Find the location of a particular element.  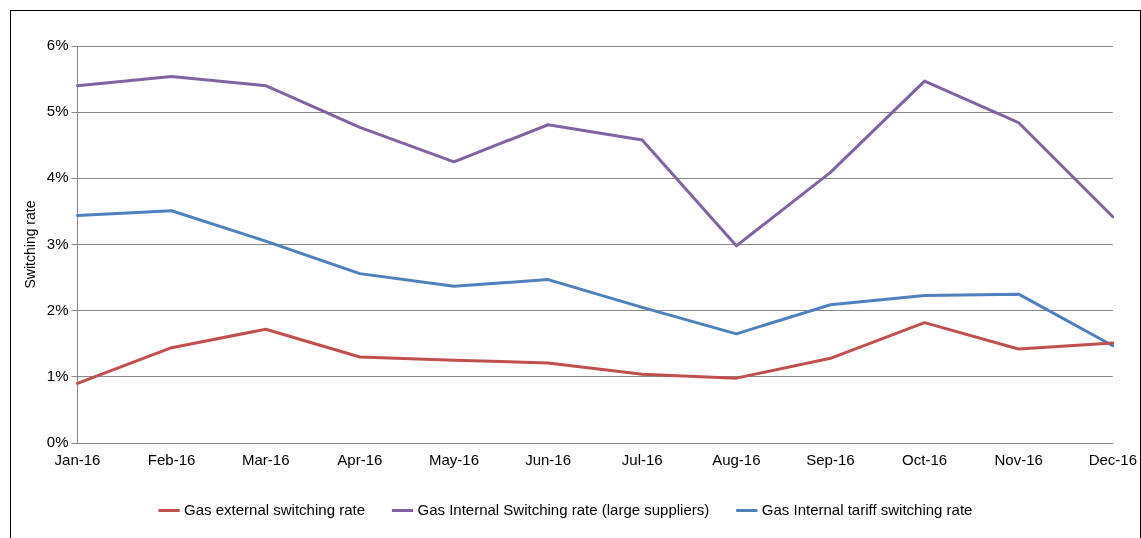

x-tick-label: Jun-16 is located at coordinates (548, 460).